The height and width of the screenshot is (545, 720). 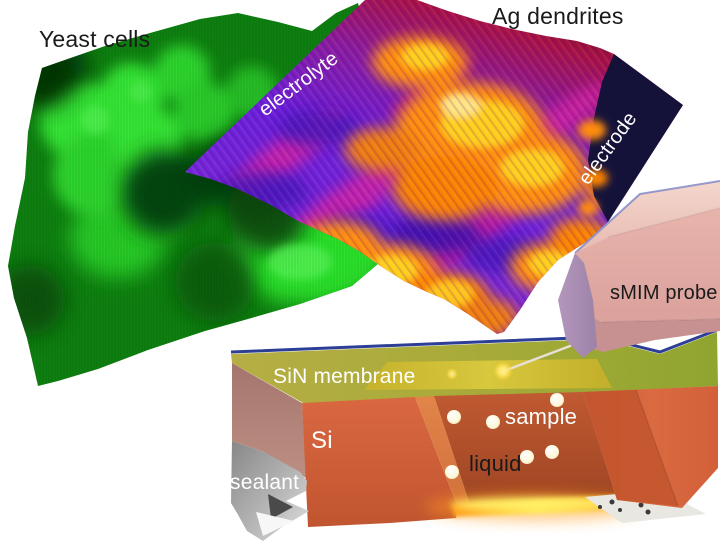 What do you see at coordinates (495, 463) in the screenshot?
I see `liquid-label: liquid` at bounding box center [495, 463].